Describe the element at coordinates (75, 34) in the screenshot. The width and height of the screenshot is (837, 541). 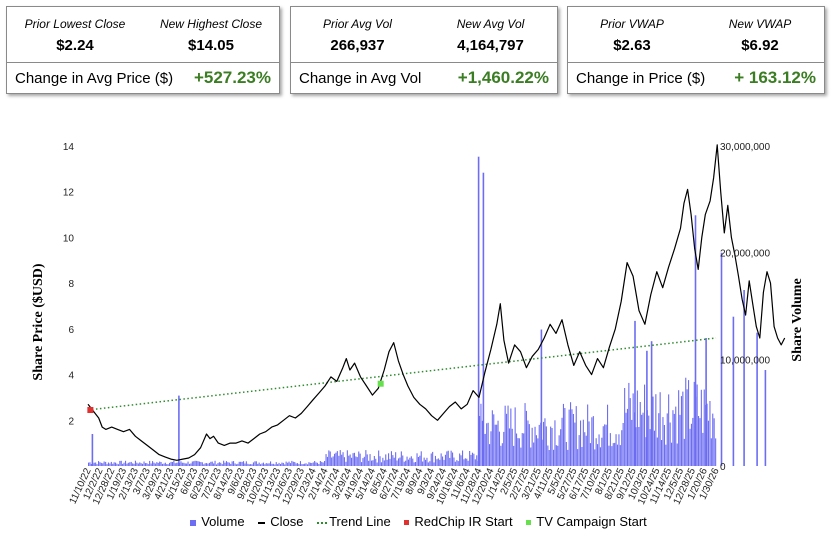
I see `stat-col-left: Prior Lowest Close $2.24` at that location.